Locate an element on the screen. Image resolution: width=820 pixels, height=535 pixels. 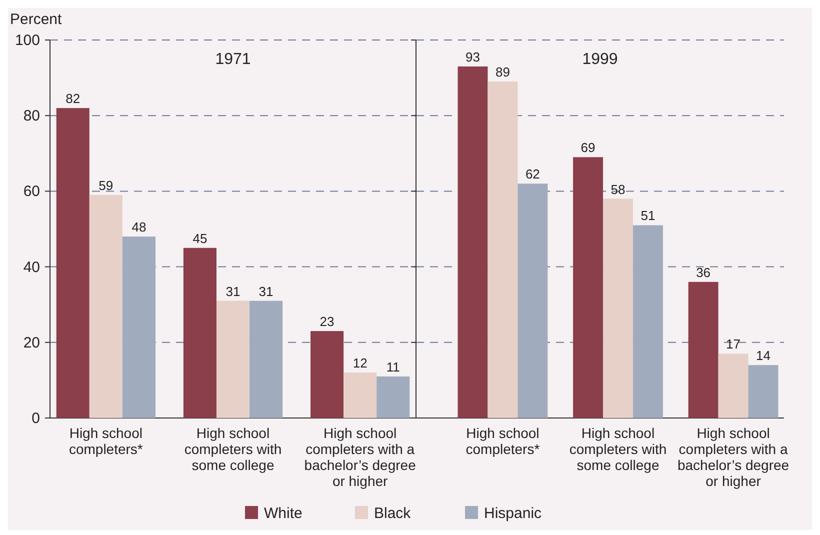
data-label: 23 is located at coordinates (327, 322).